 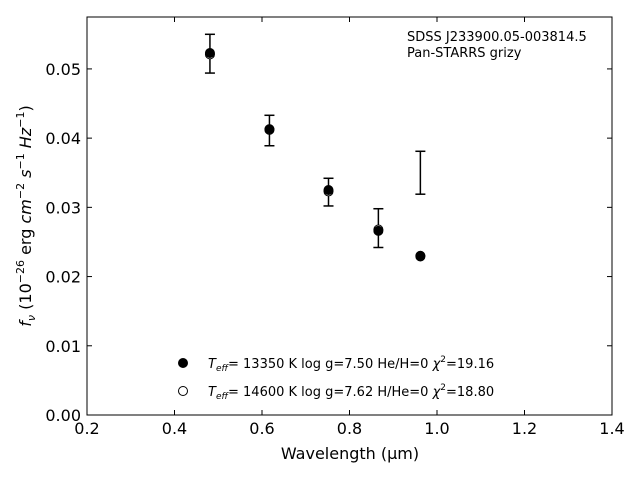 What do you see at coordinates (351, 392) in the screenshot?
I see `legend-label-db: Teff= 14600 K log g=7.62 H/He=0 χ2=18.80` at bounding box center [351, 392].